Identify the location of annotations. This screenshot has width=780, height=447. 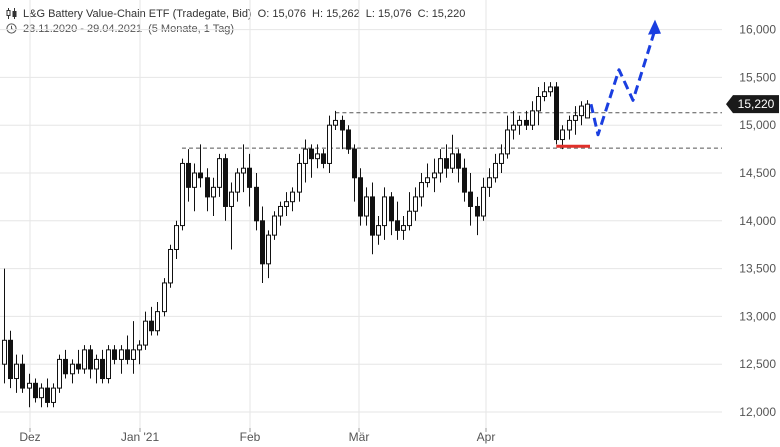
(608, 83).